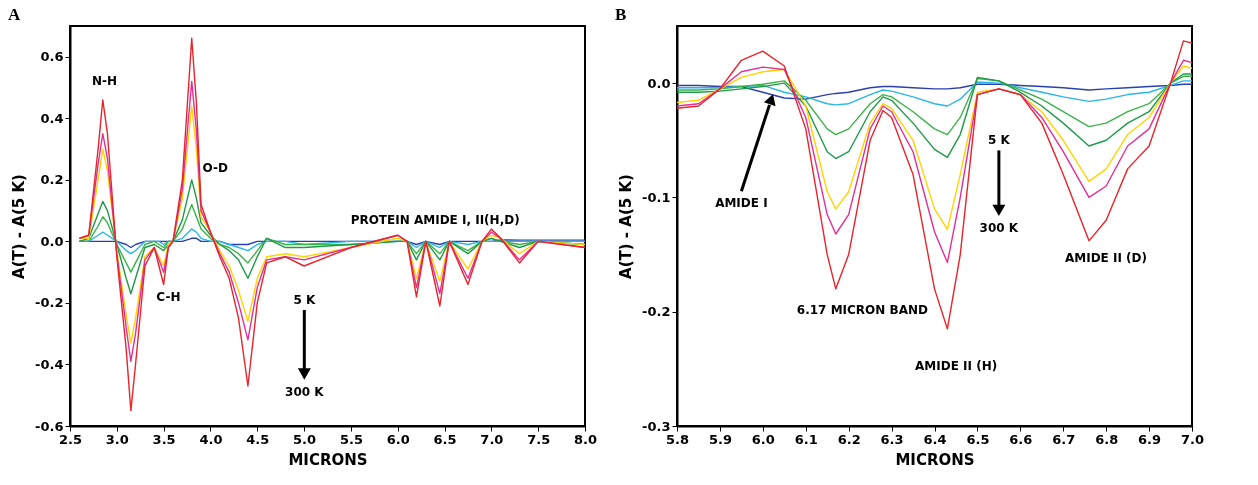  What do you see at coordinates (164, 439) in the screenshot?
I see `x-tick-label: 3.5` at bounding box center [164, 439].